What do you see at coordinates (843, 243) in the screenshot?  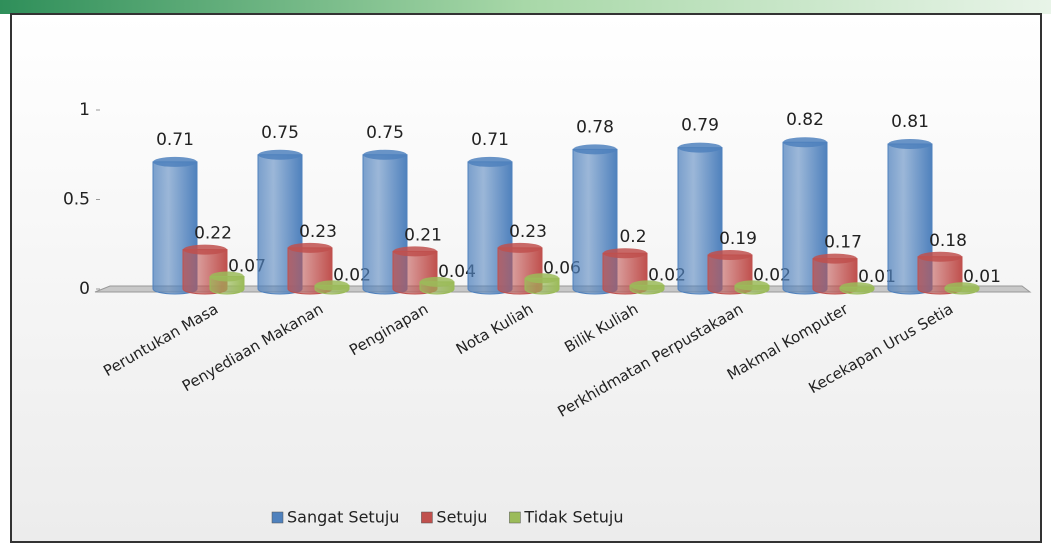 I see `data-label: 0.17` at bounding box center [843, 243].